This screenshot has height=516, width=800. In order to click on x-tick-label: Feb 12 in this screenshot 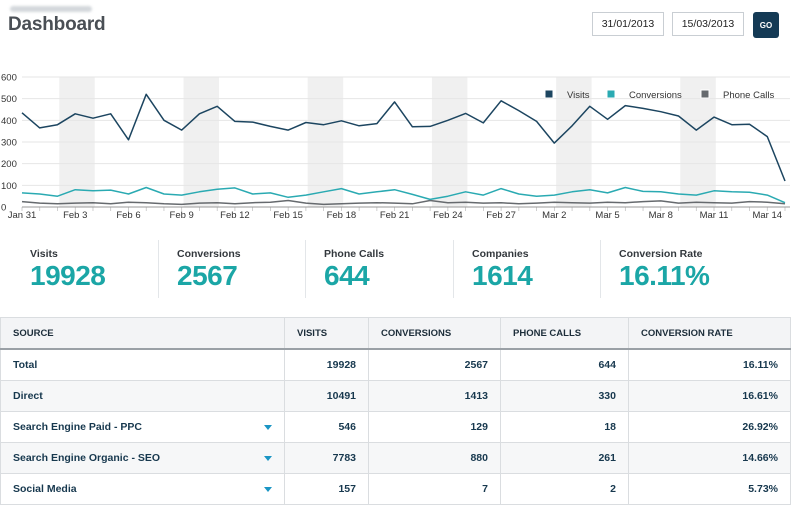, I will do `click(235, 215)`.